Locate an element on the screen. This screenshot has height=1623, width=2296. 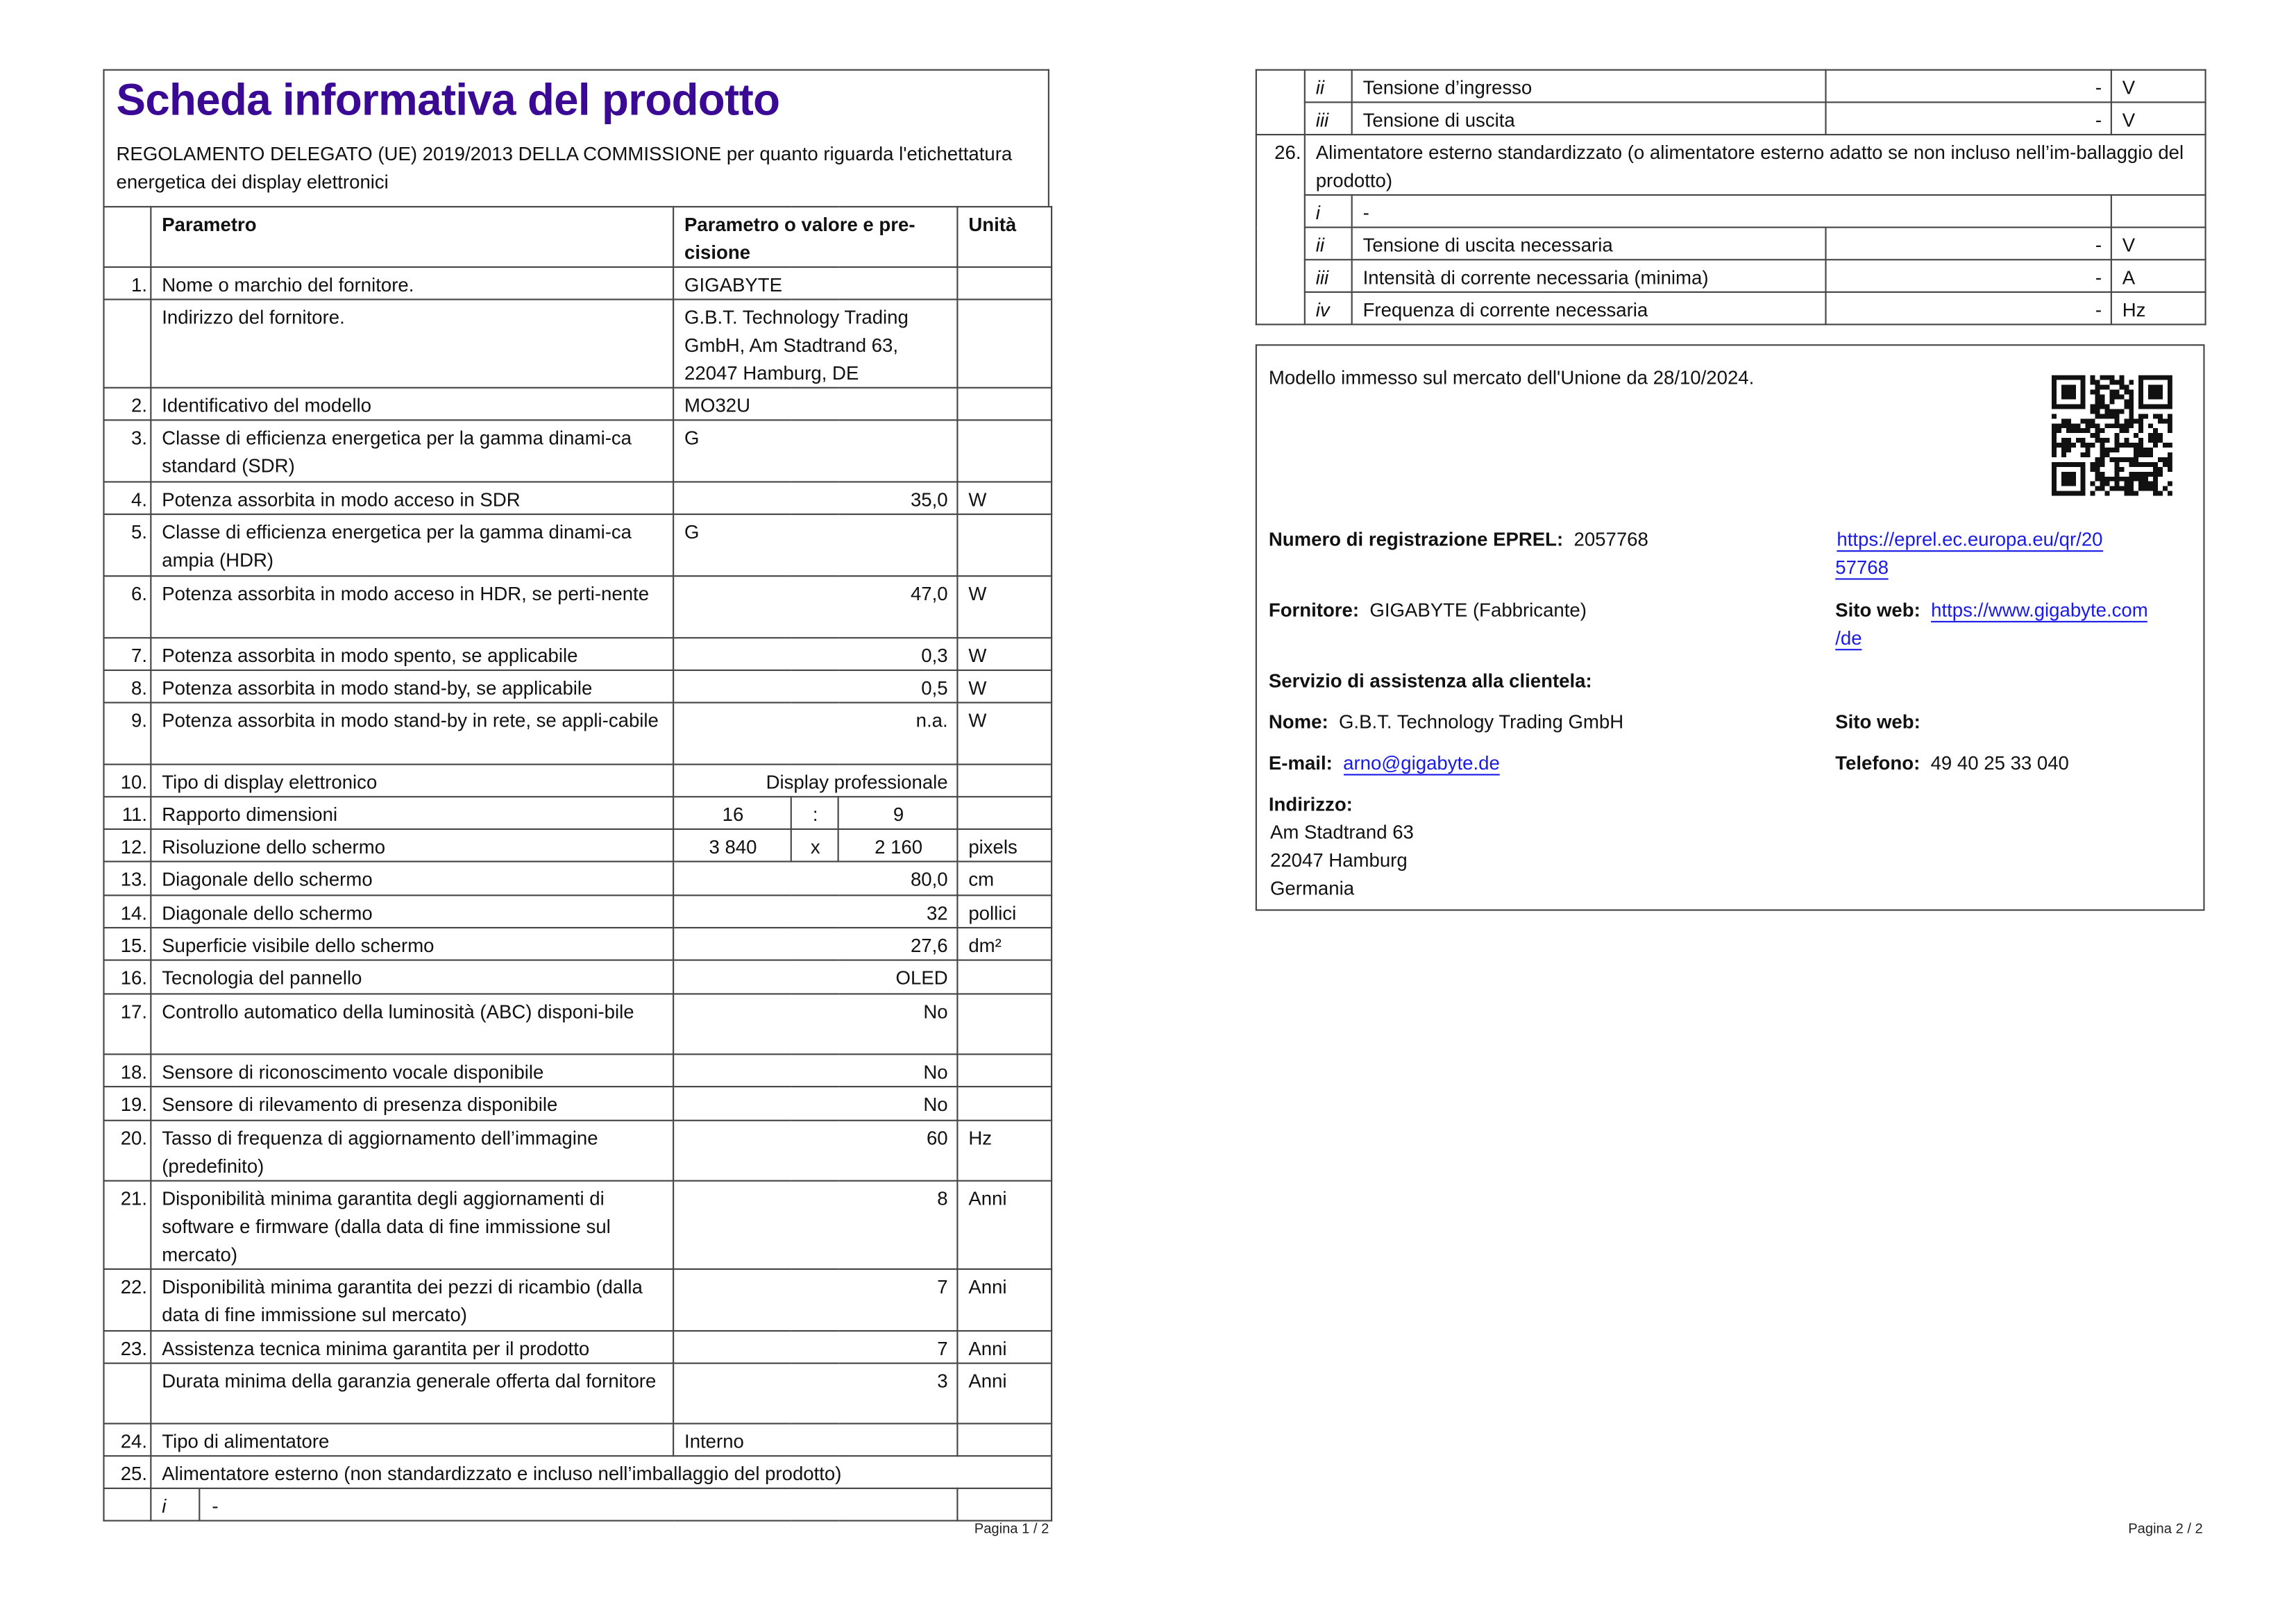
email-link: arno@gigabyte.de is located at coordinates (1421, 763).